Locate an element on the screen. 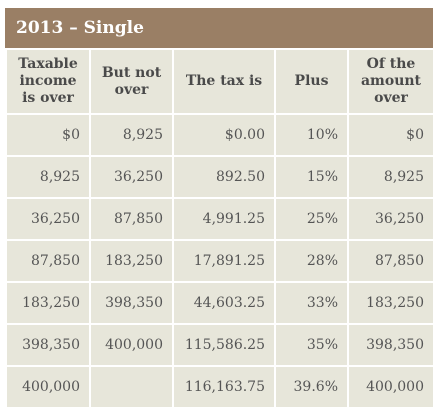  table-row: 398,350 400,000 115,586.25 35% 398,350 is located at coordinates (220, 345).